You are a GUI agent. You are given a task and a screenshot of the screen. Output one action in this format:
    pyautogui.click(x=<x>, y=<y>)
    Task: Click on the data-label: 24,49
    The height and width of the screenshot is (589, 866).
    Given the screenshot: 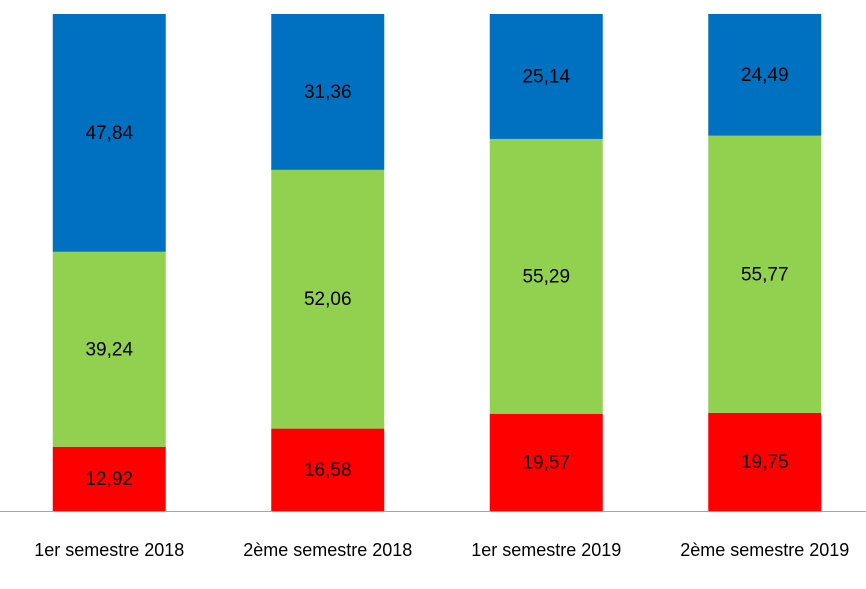 What is the action you would take?
    pyautogui.click(x=765, y=75)
    